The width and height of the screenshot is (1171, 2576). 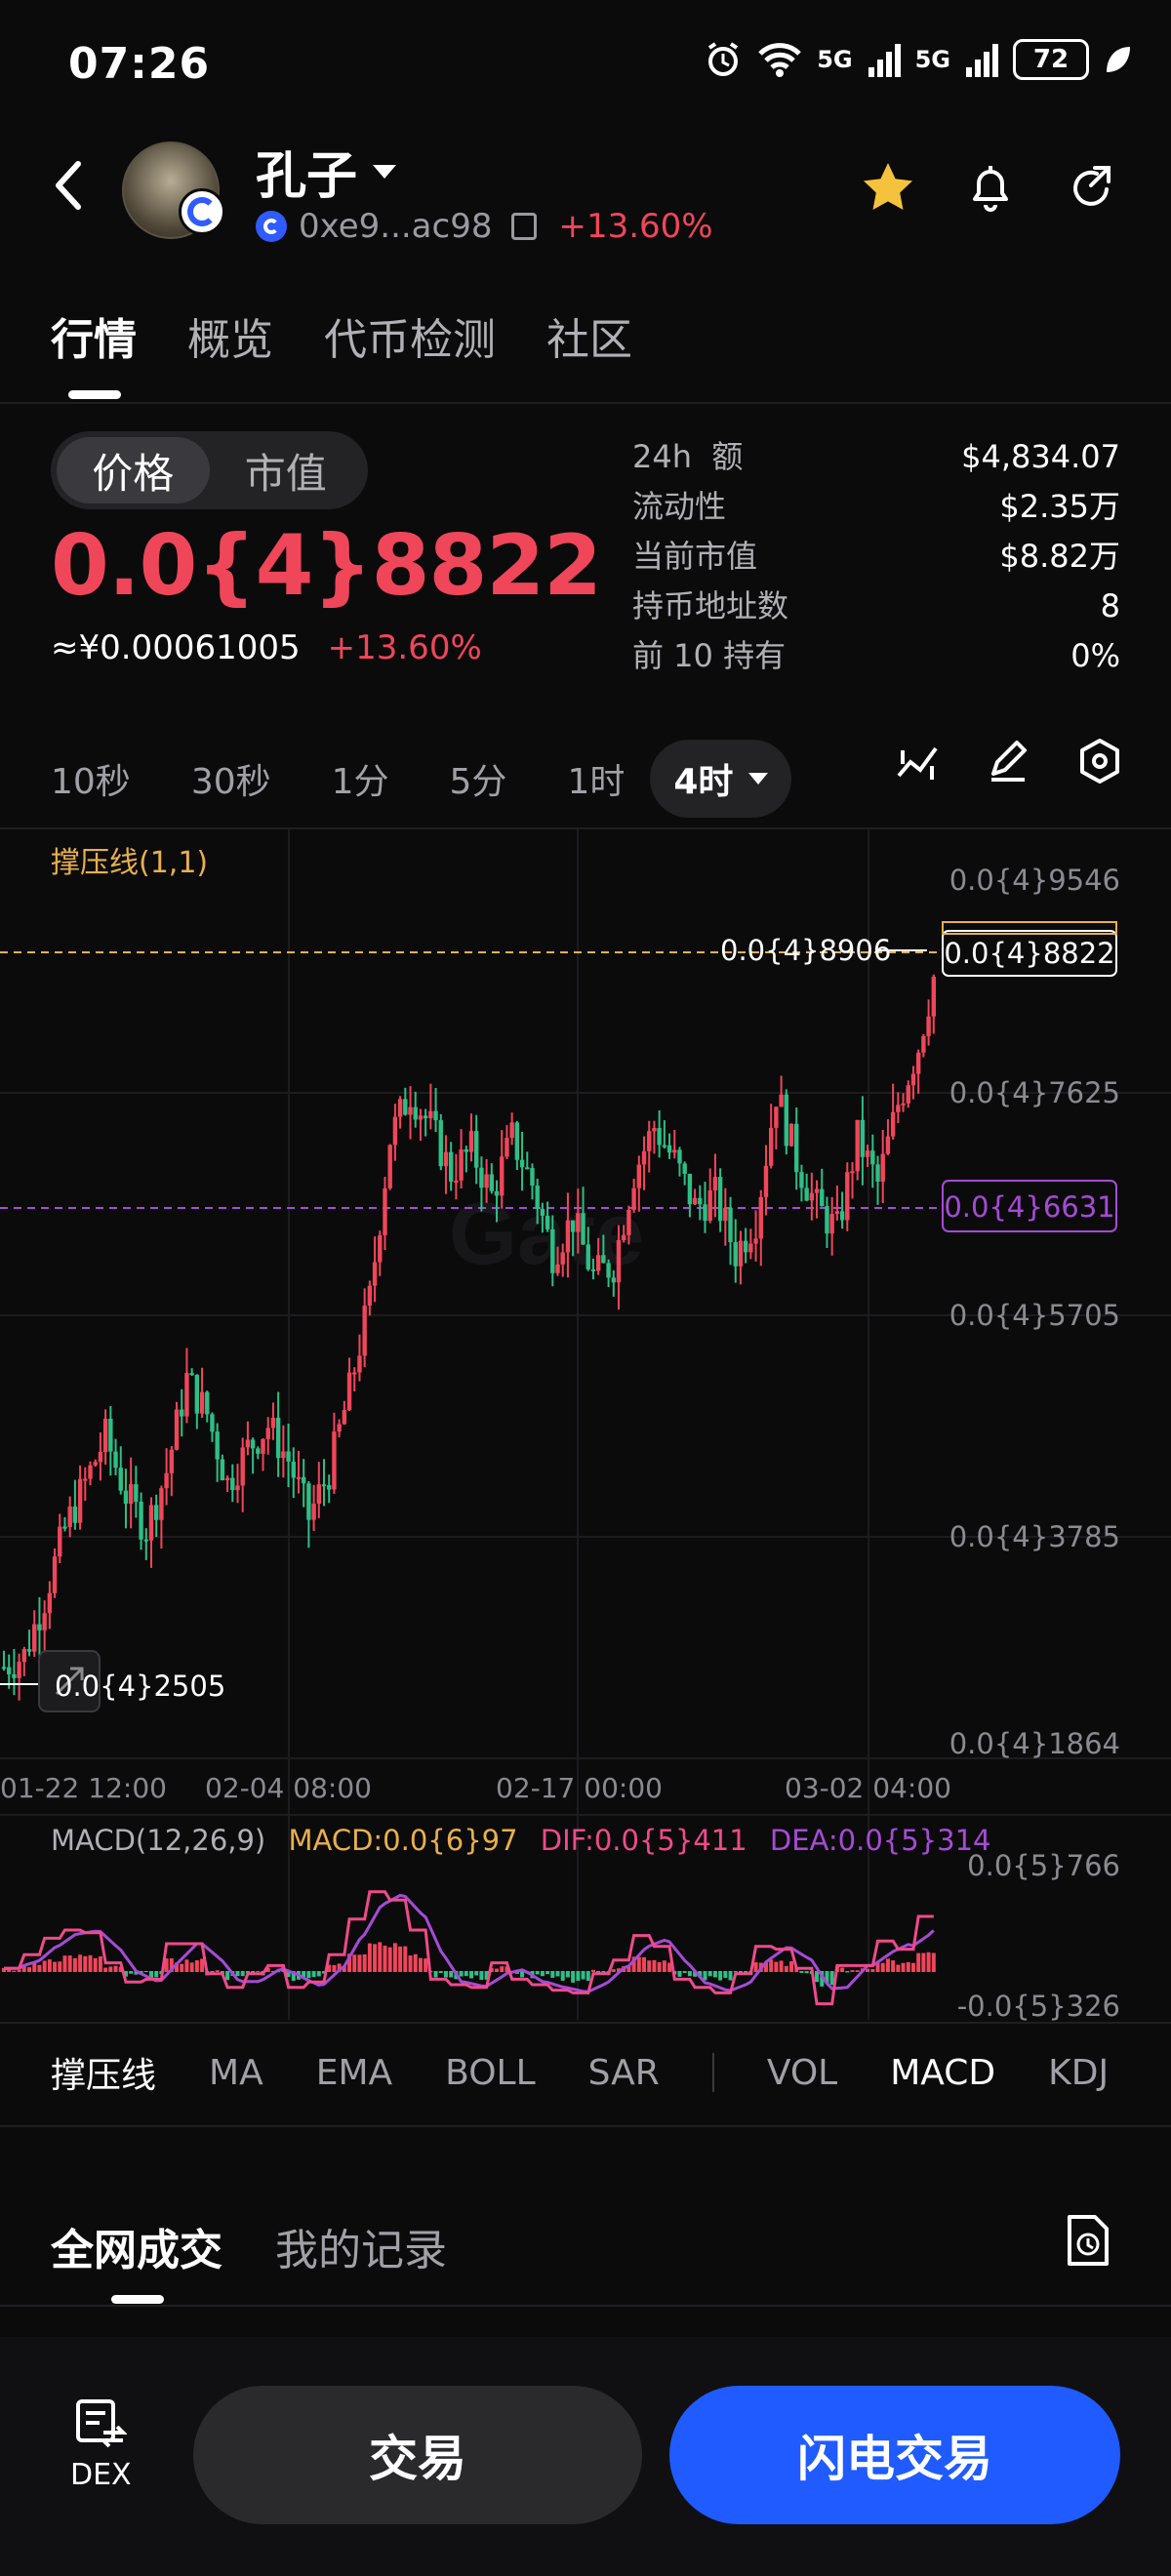 I want to click on tab-market: 行情, so click(x=94, y=340).